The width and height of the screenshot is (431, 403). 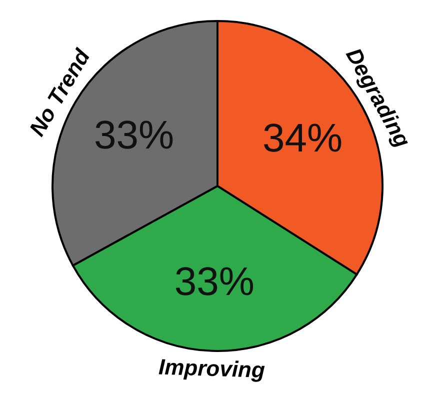 What do you see at coordinates (212, 368) in the screenshot?
I see `slice-label: Improving` at bounding box center [212, 368].